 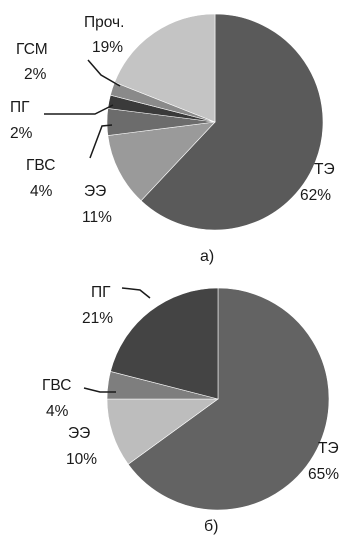 I want to click on pie-b-leaders, so click(x=117, y=340).